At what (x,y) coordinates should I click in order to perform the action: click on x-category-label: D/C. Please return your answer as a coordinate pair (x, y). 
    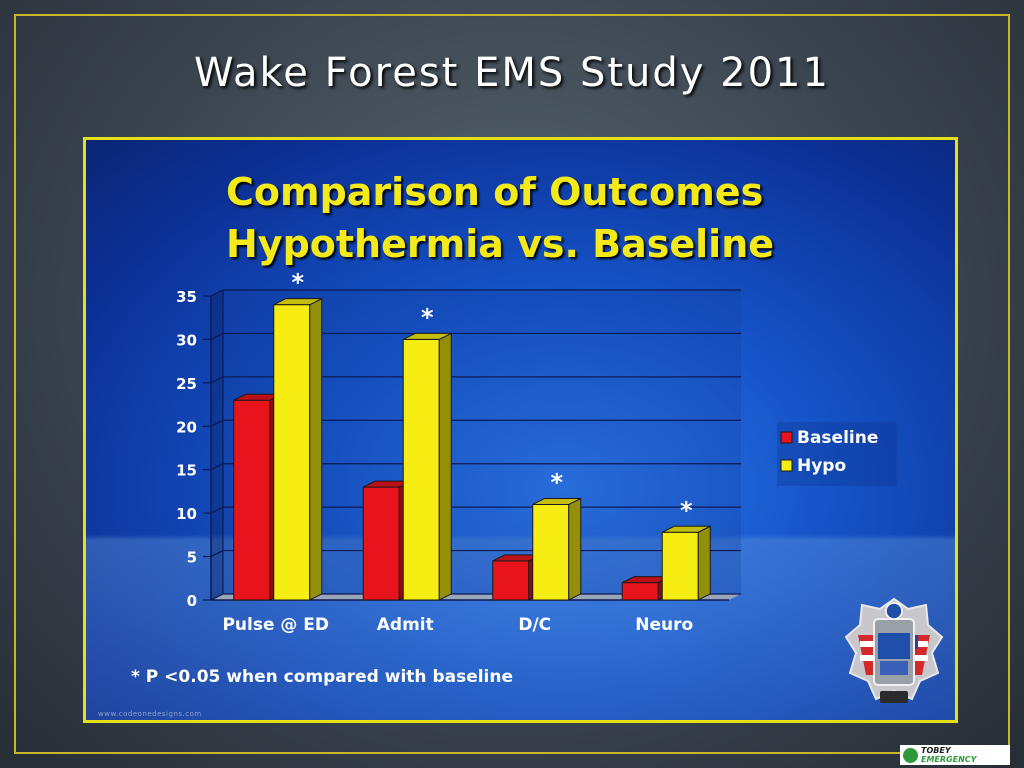
    Looking at the image, I should click on (534, 625).